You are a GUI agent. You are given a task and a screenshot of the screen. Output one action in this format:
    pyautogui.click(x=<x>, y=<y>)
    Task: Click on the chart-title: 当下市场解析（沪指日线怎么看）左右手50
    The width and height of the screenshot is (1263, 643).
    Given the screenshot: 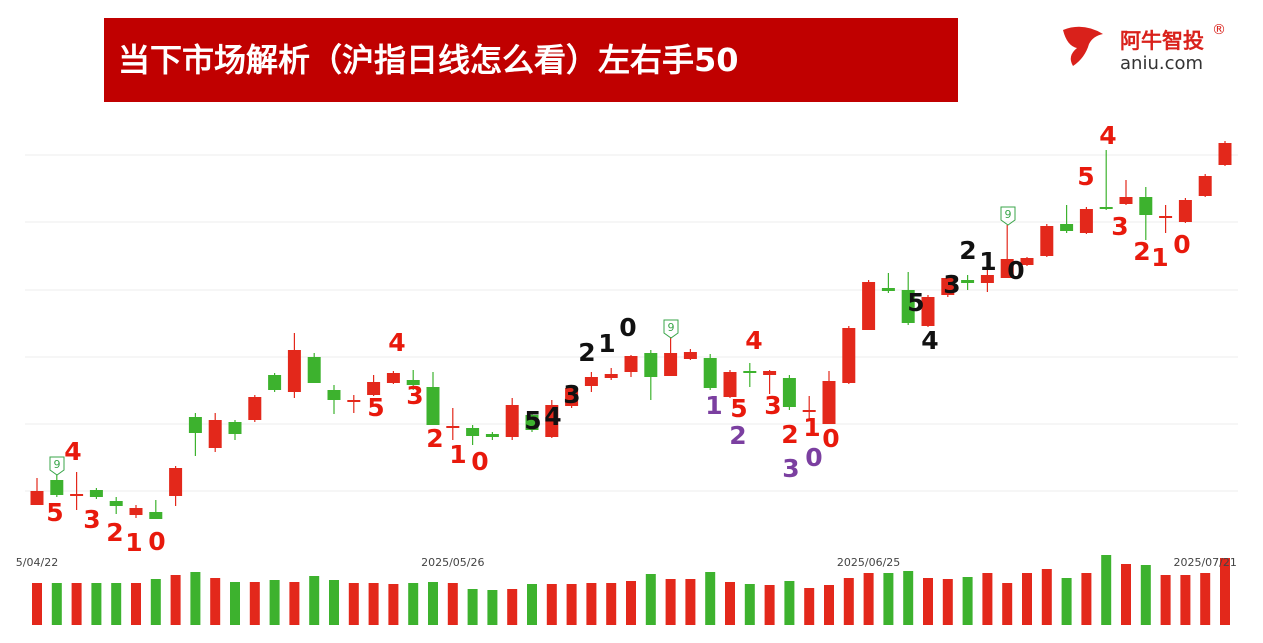 What is the action you would take?
    pyautogui.click(x=428, y=60)
    